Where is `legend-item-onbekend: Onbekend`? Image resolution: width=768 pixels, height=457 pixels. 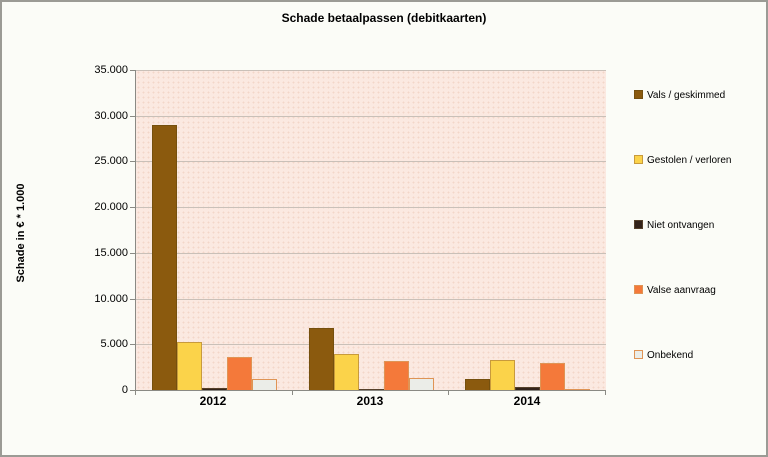
legend-item-onbekend: Onbekend is located at coordinates (663, 357).